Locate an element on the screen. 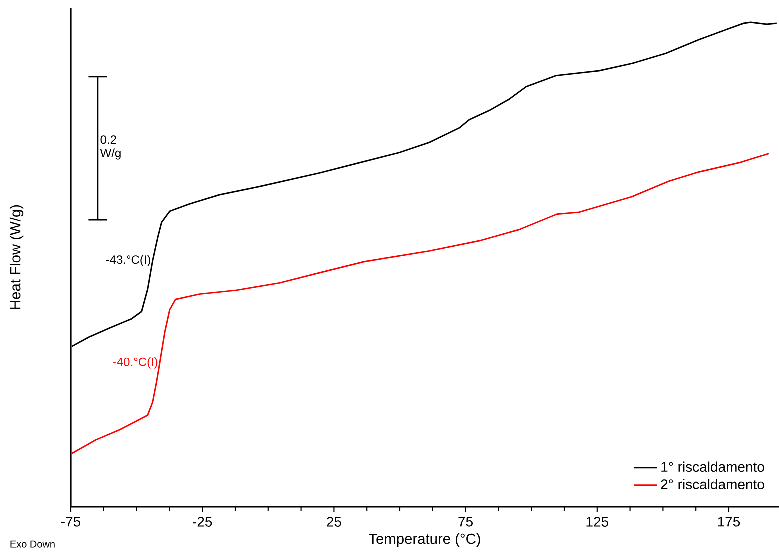 The width and height of the screenshot is (779, 553). x-axis-title: Temperature (°C) is located at coordinates (424, 540).